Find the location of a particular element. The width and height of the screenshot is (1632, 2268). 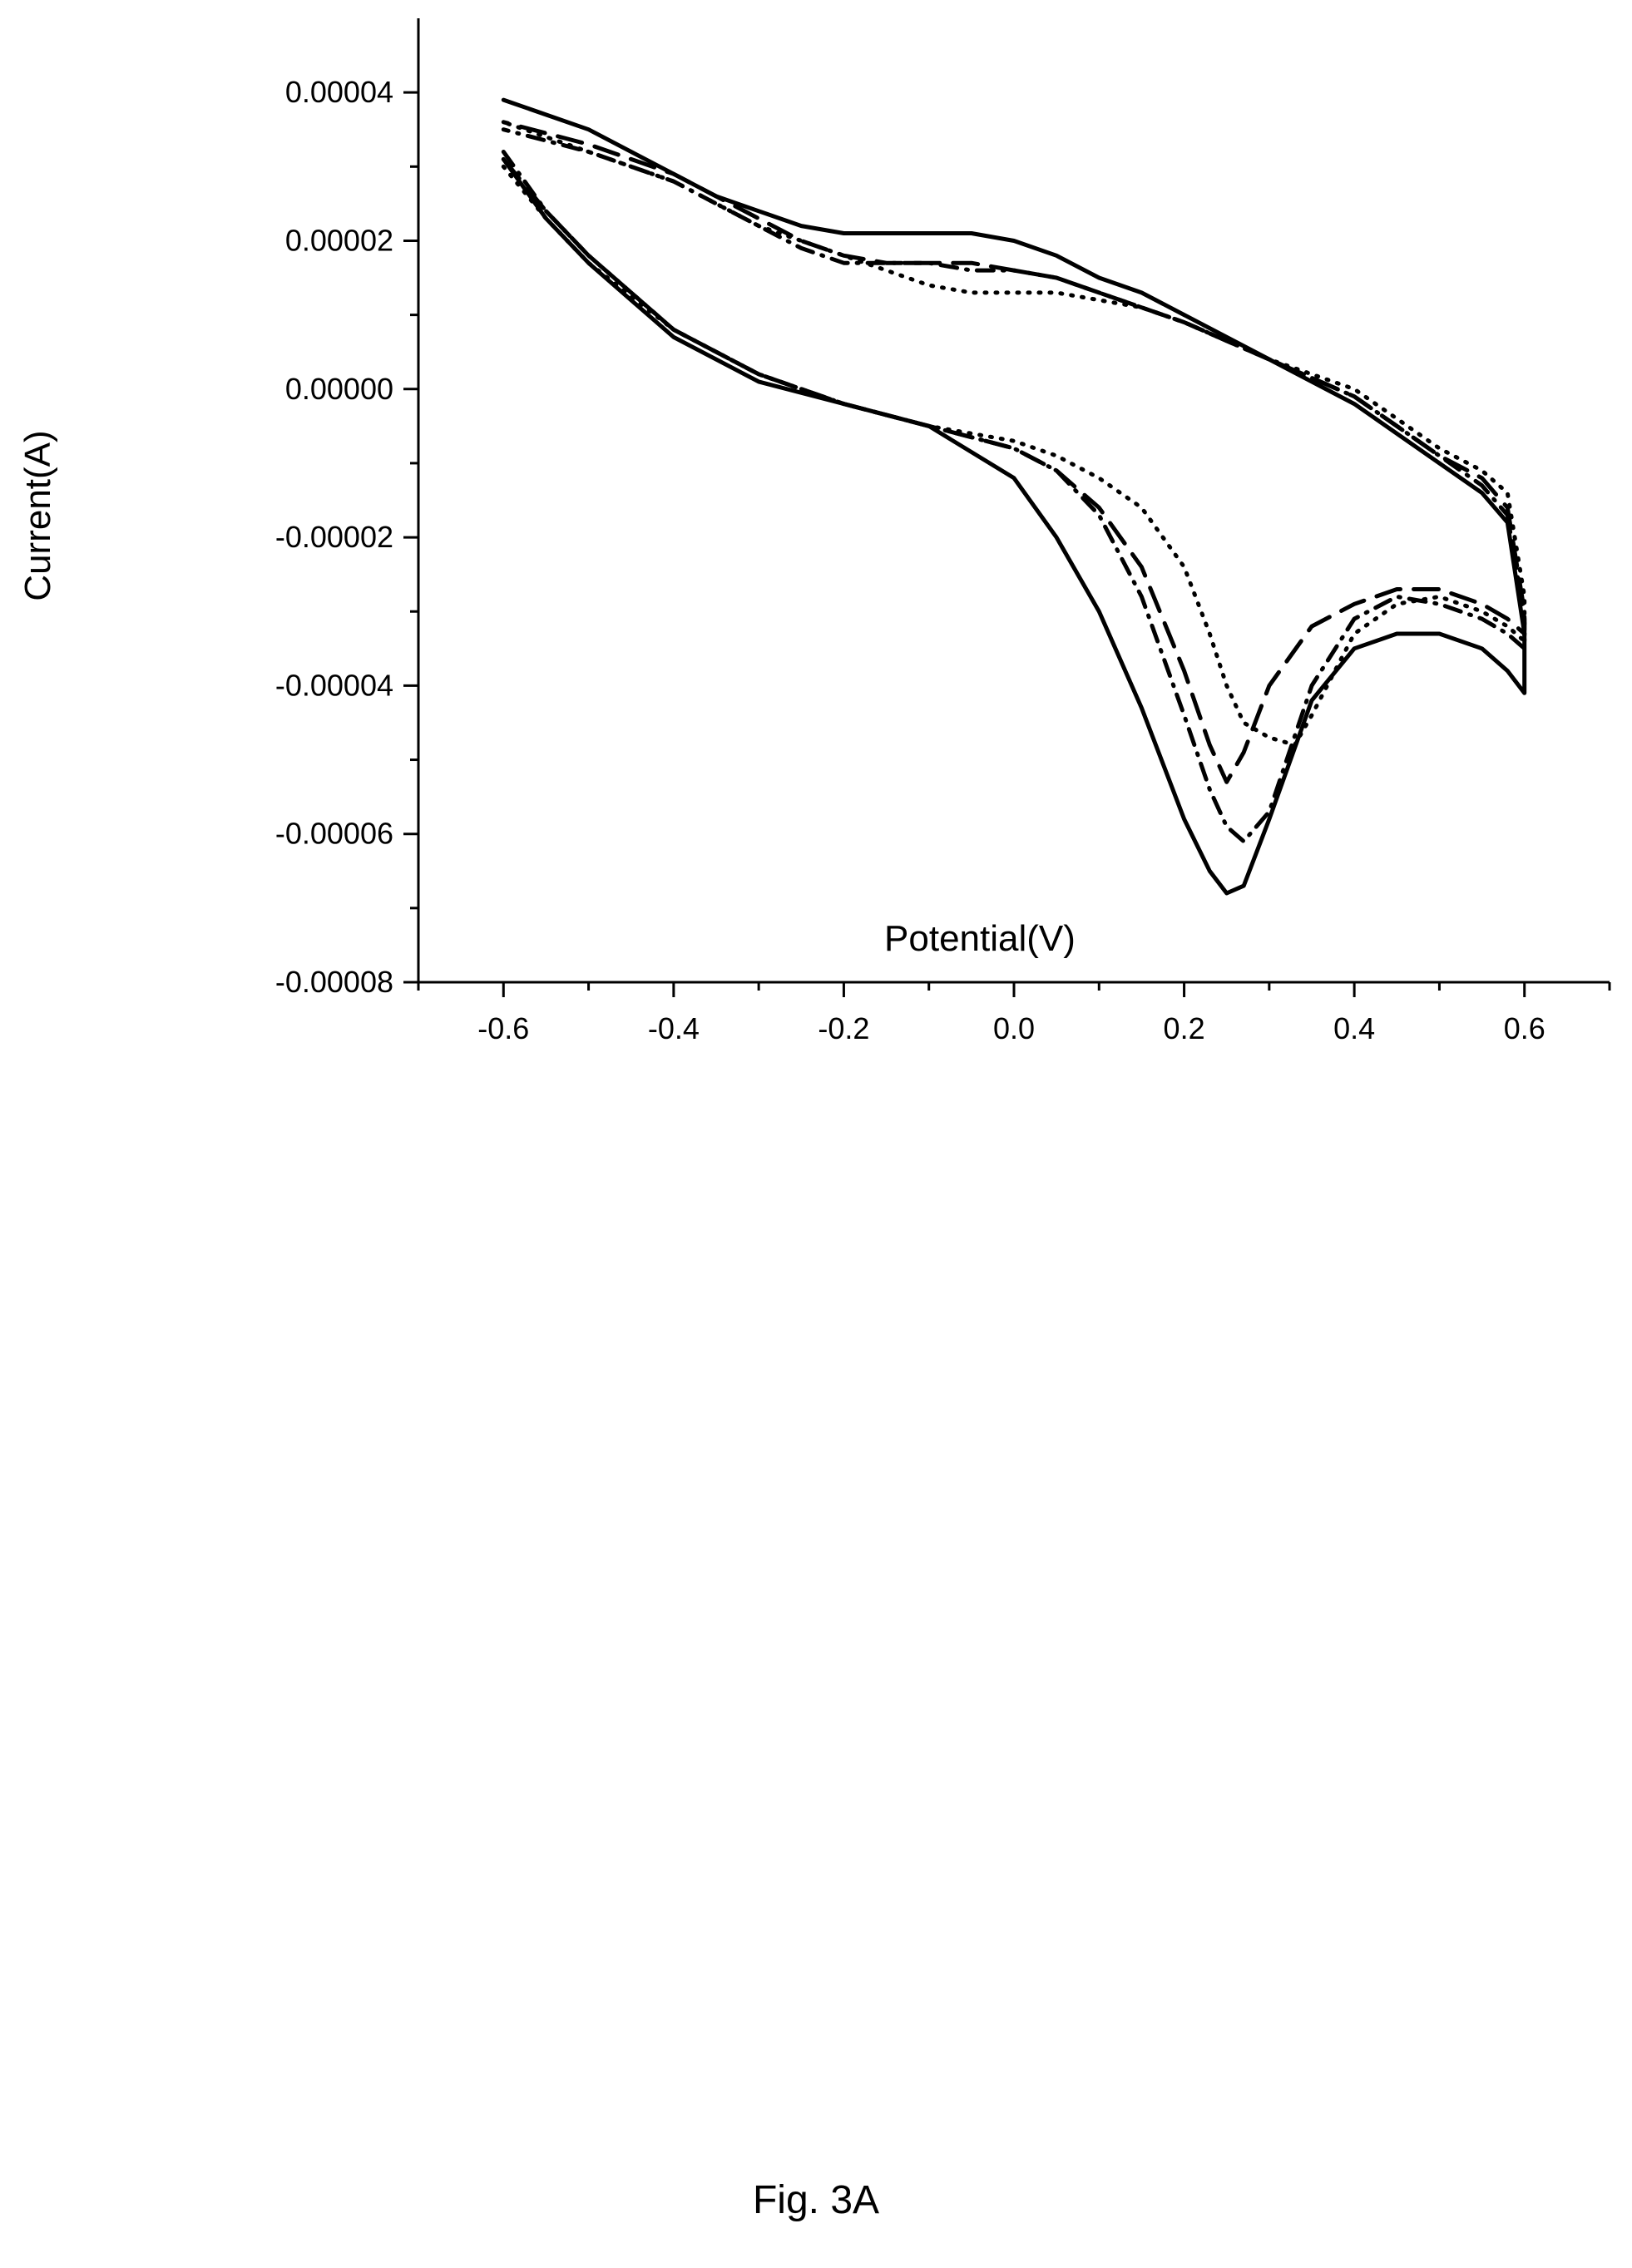

y-tick-label: -0.00004 is located at coordinates (334, 685).